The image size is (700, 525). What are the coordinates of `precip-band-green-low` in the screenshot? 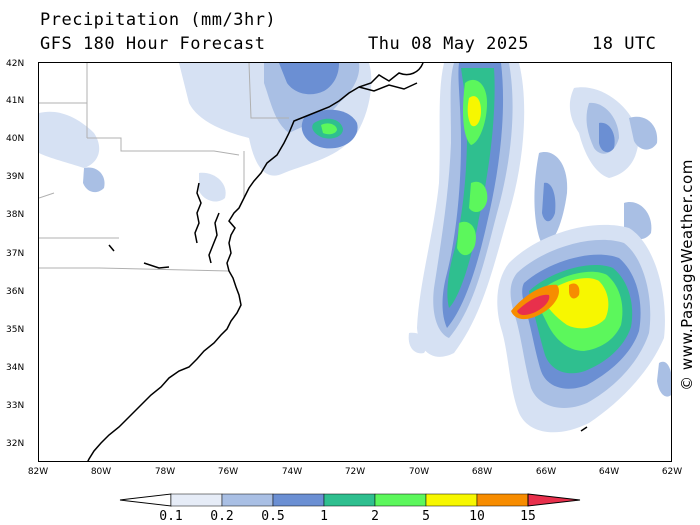 It's located at (466, 238).